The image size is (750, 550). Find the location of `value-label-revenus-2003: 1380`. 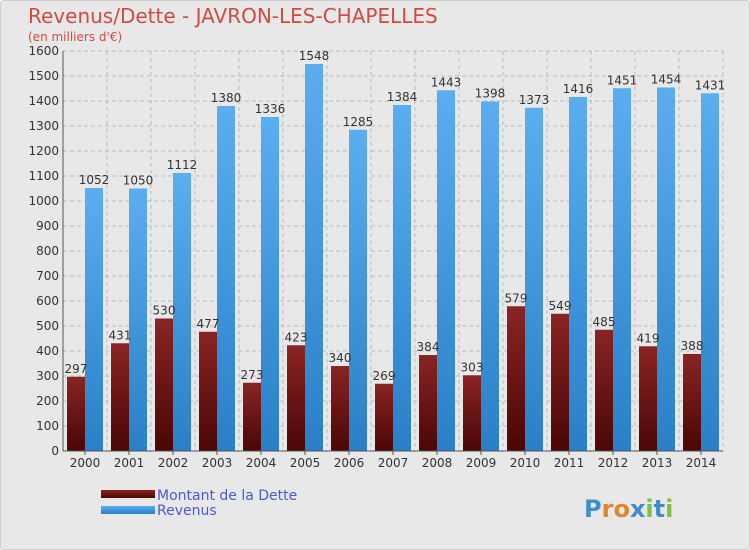

value-label-revenus-2003: 1380 is located at coordinates (226, 98).